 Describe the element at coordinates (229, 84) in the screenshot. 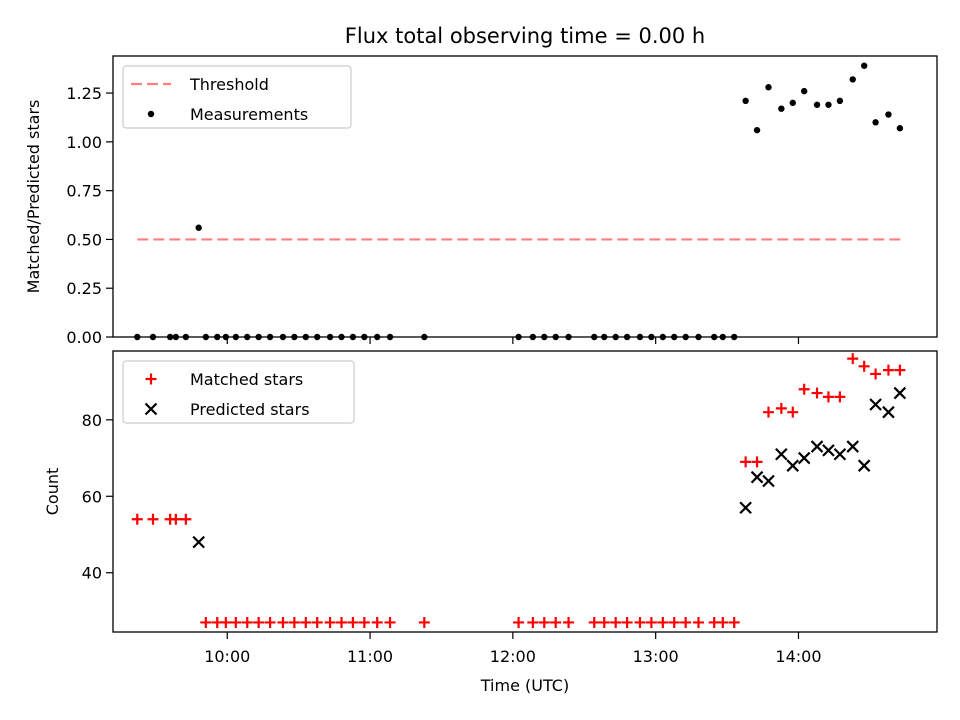

I see `legend-label: Threshold` at that location.